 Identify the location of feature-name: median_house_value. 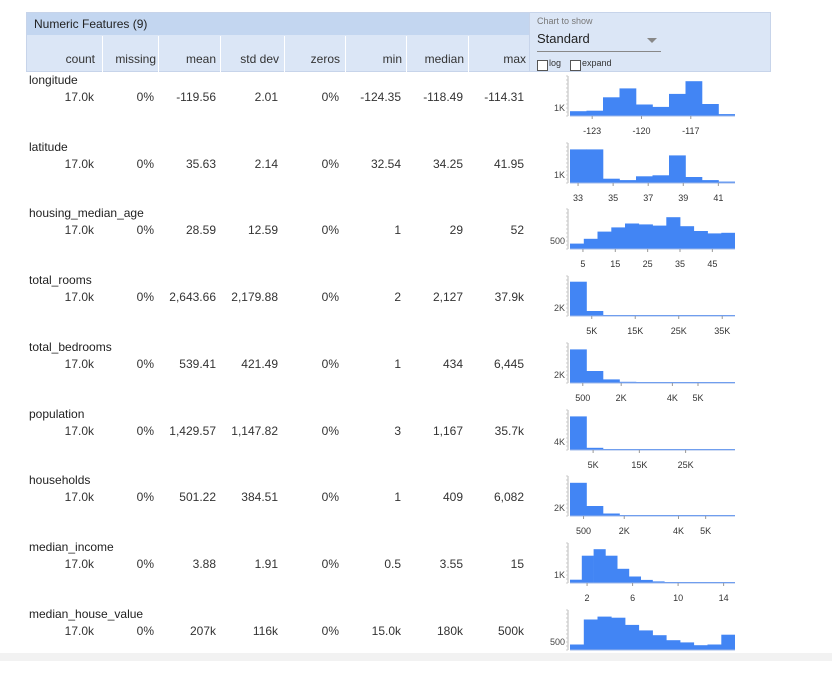
(86, 614).